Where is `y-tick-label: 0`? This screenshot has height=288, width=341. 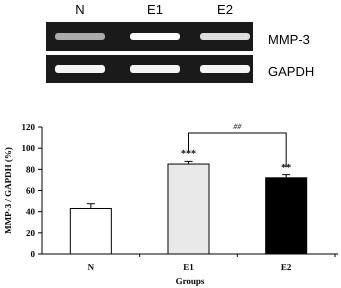 y-tick-label: 0 is located at coordinates (33, 254).